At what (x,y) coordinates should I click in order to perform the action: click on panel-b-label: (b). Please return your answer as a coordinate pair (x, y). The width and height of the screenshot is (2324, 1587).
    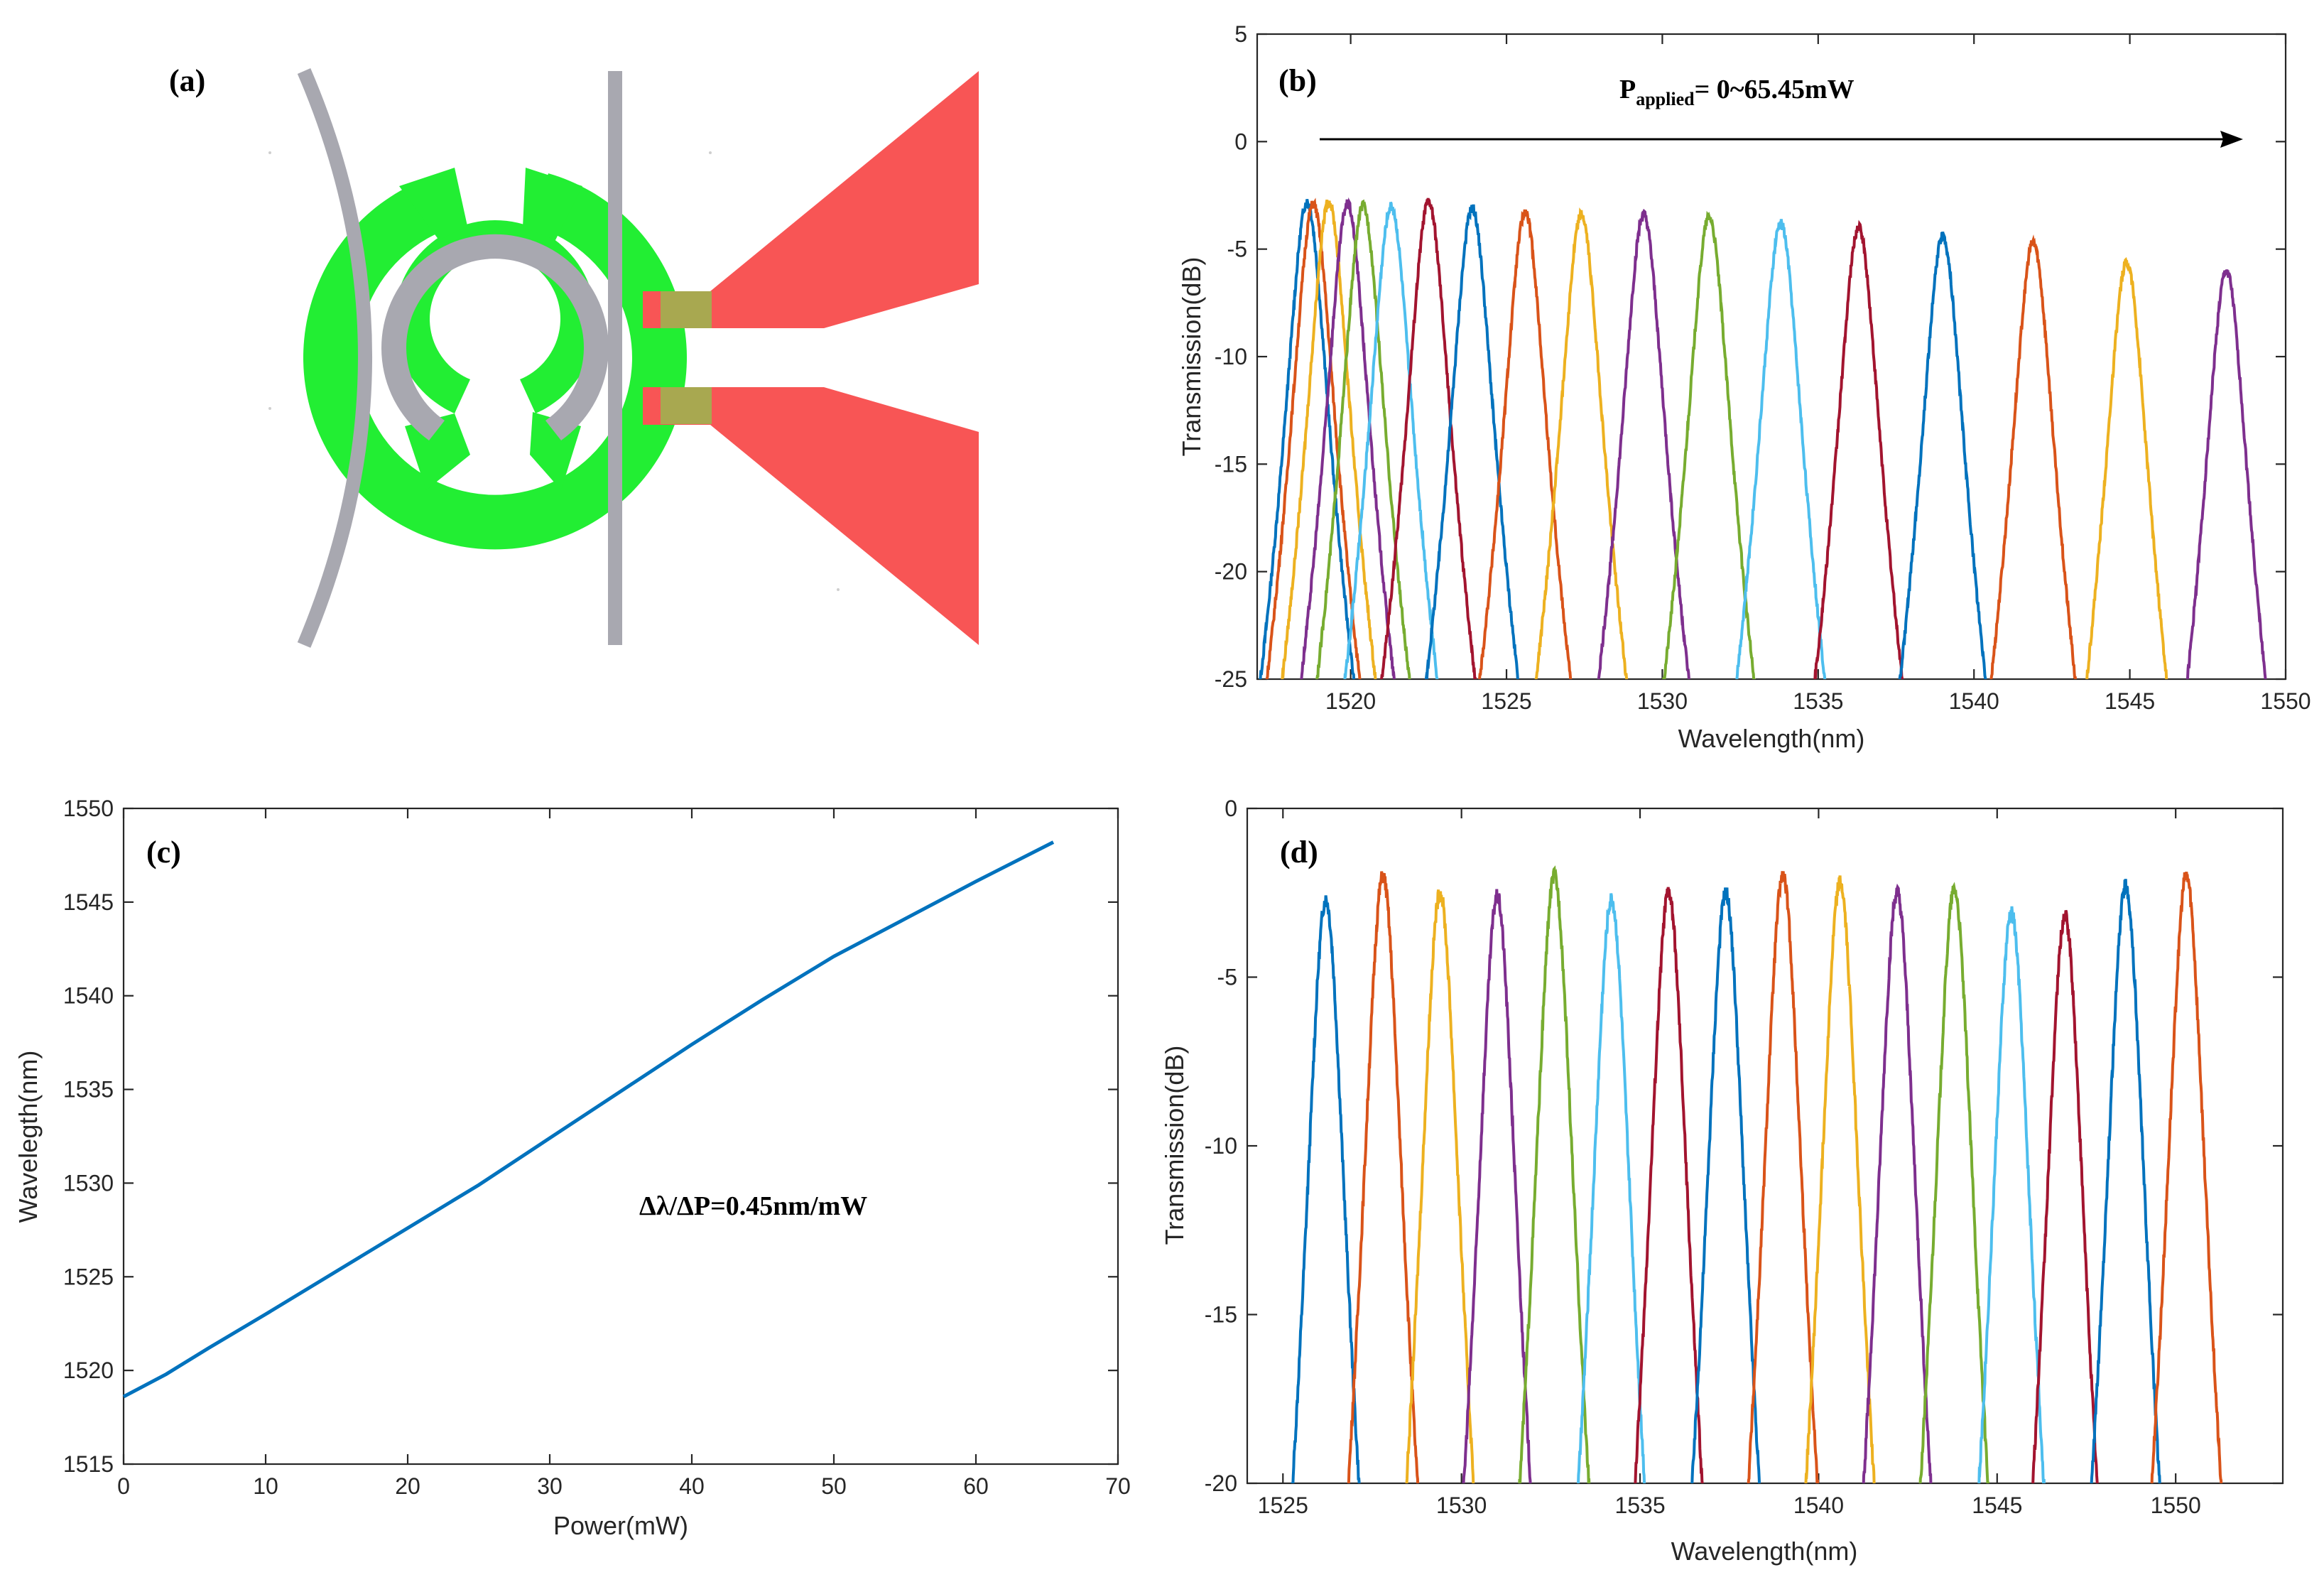
    Looking at the image, I should click on (1297, 80).